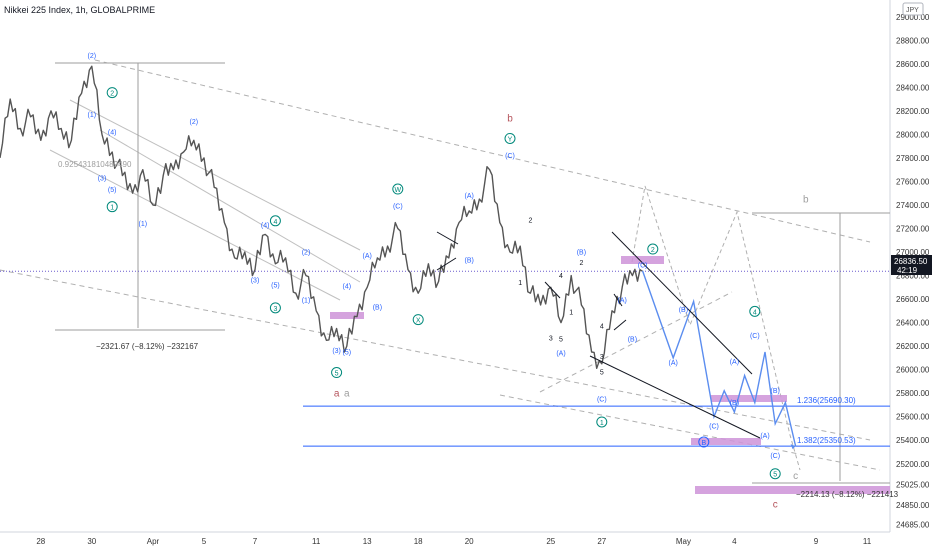 The image size is (932, 555). I want to click on fib-ratio-label: 0.925431810489490, so click(95, 164).